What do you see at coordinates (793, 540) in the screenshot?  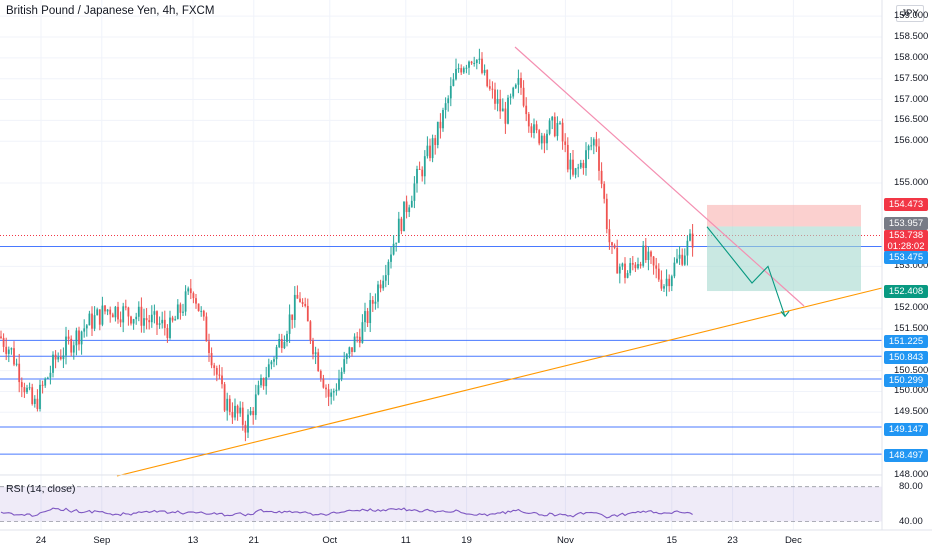 I see `x-tick-label: Dec` at bounding box center [793, 540].